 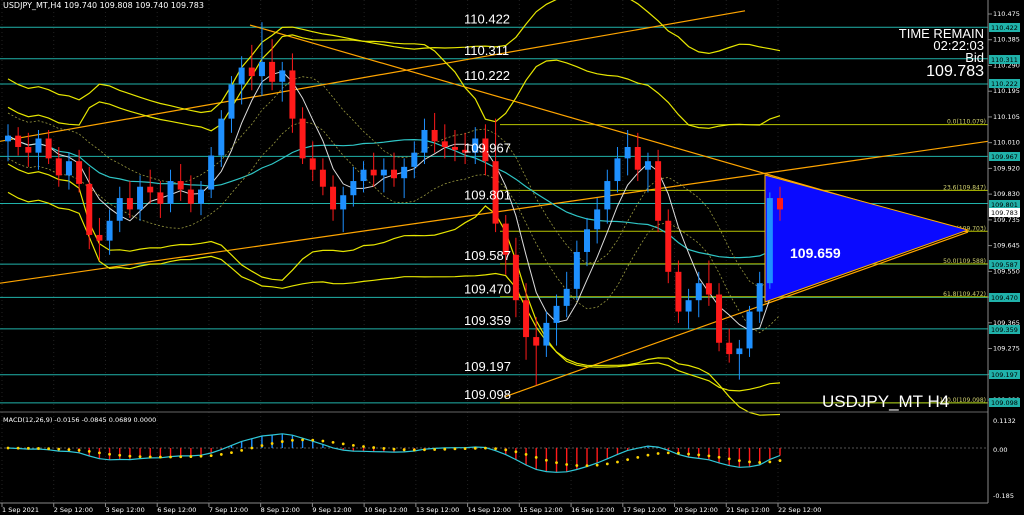 What do you see at coordinates (955, 71) in the screenshot?
I see `bid-value: 109.783` at bounding box center [955, 71].